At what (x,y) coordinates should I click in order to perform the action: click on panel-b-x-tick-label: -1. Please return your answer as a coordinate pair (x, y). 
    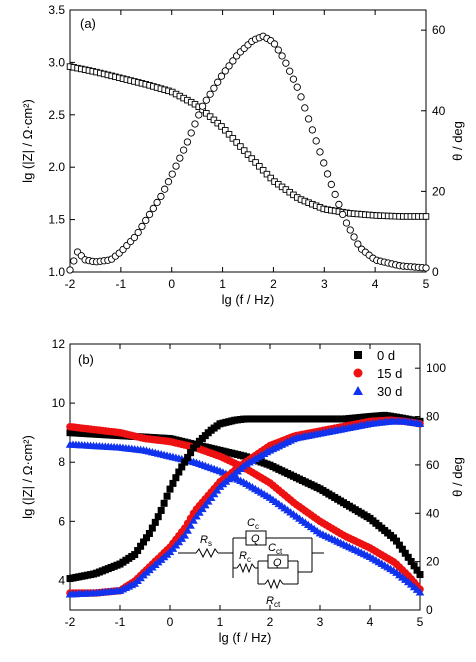
    Looking at the image, I should click on (120, 622).